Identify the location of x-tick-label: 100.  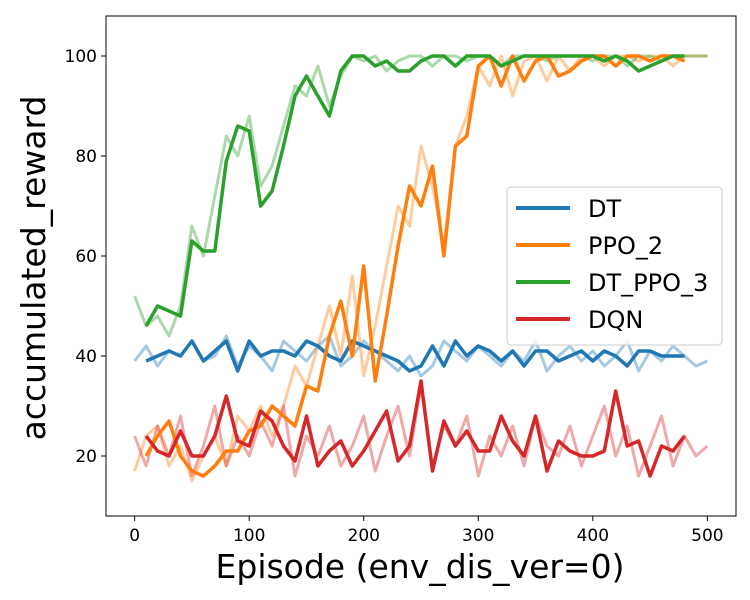
(249, 536).